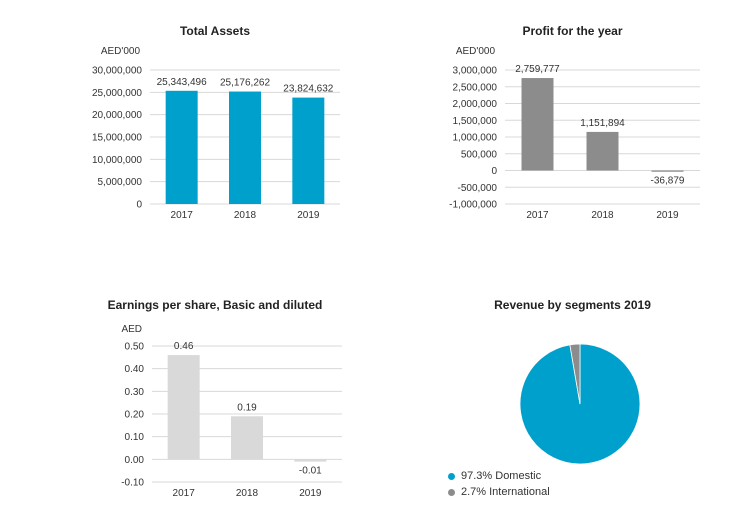 The width and height of the screenshot is (748, 528). Describe the element at coordinates (135, 460) in the screenshot. I see `y-tick-label: 0.00` at that location.